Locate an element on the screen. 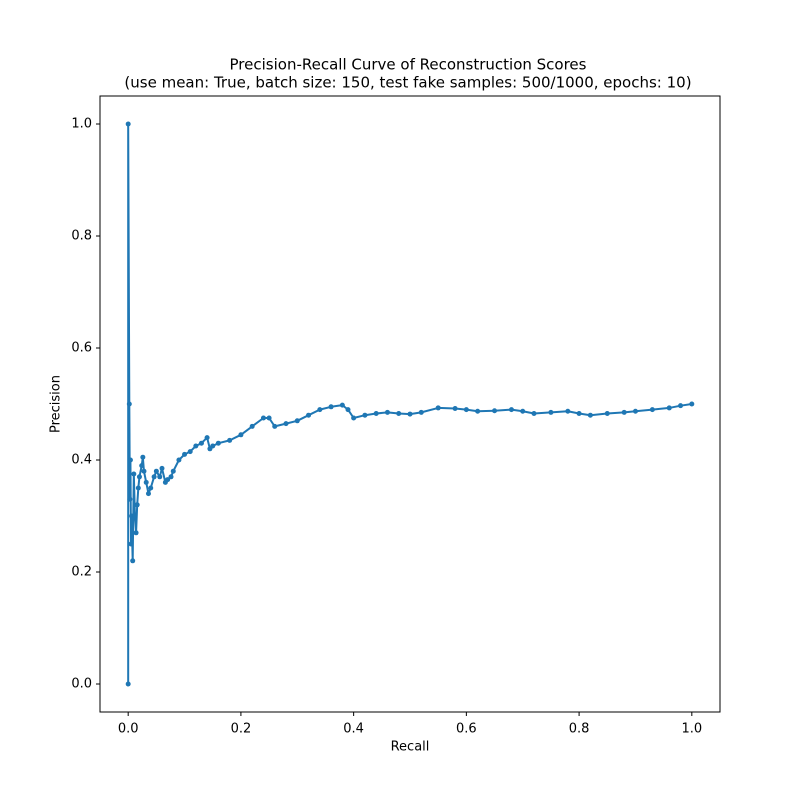 This screenshot has width=800, height=800. x-tick-label: 0.6 is located at coordinates (466, 729).